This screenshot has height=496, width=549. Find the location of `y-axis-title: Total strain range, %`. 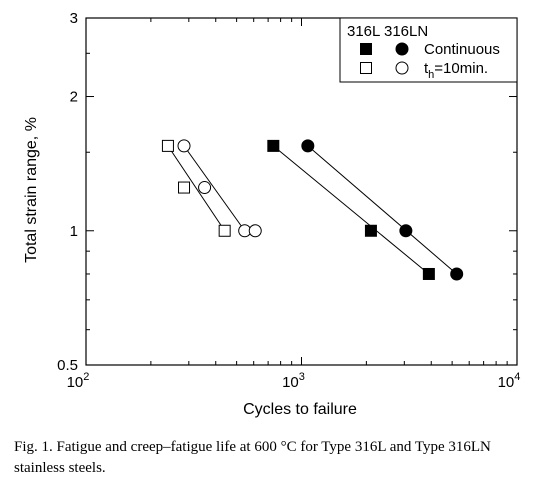

y-axis-title: Total strain range, % is located at coordinates (31, 190).